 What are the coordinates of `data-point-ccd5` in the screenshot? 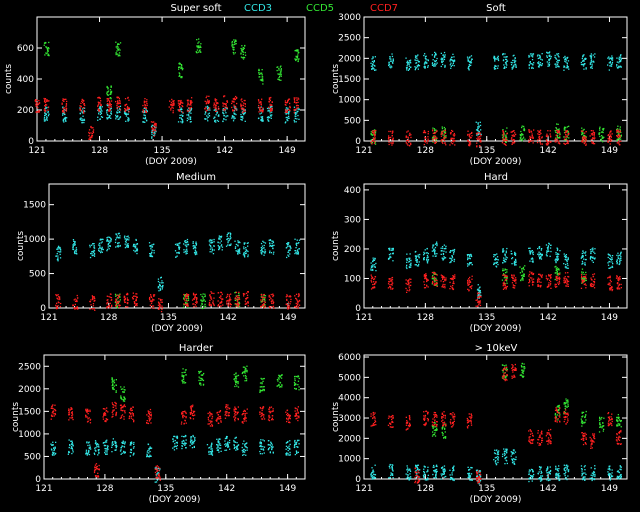 It's located at (46, 49).